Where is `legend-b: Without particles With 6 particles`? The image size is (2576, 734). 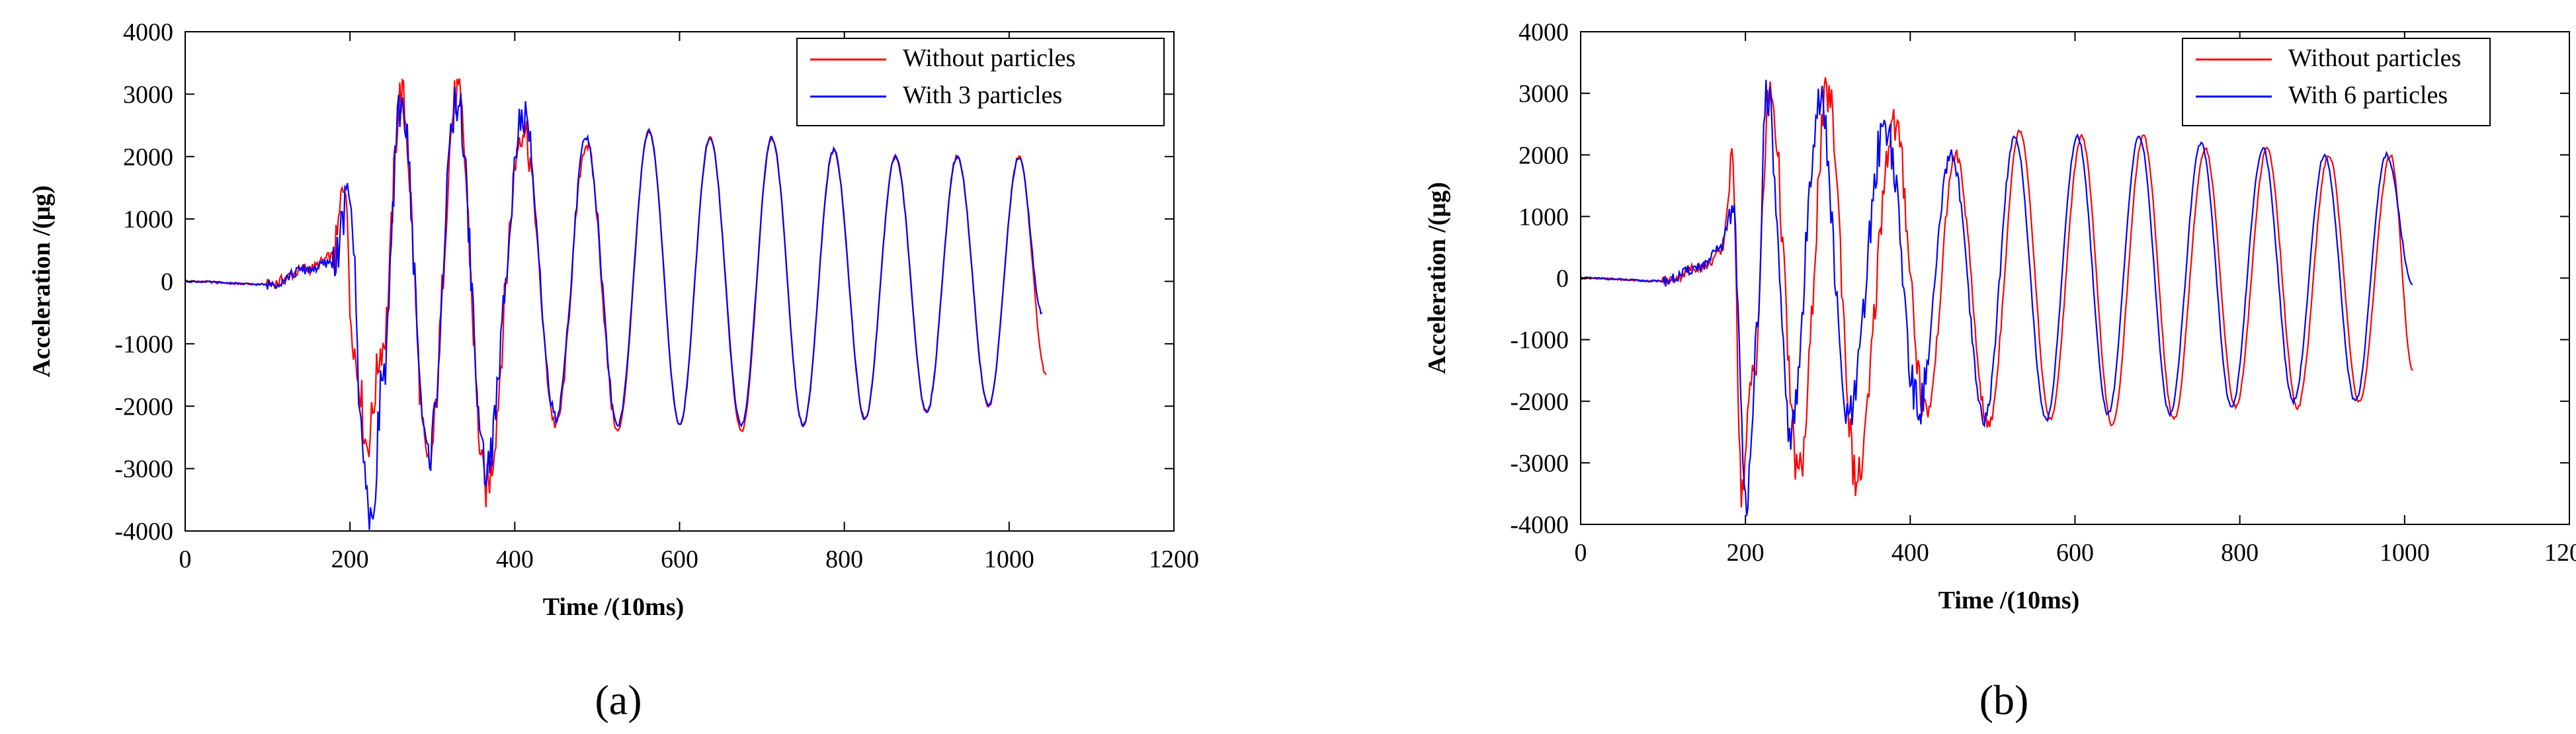
legend-b: Without particles With 6 particles is located at coordinates (2336, 82).